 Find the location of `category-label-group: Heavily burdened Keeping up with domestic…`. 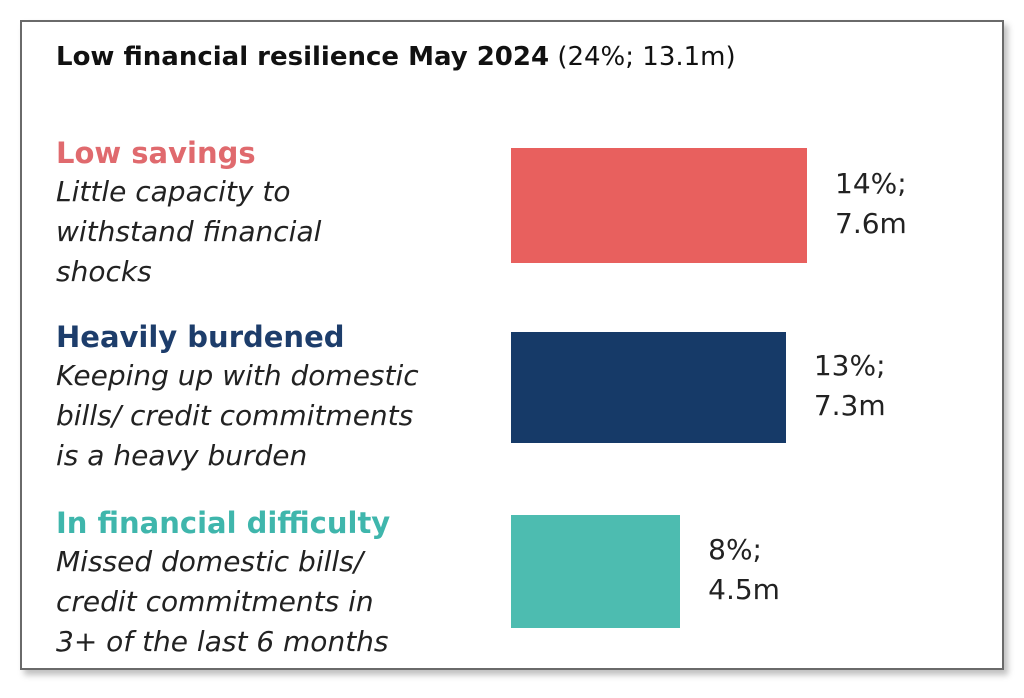

category-label-group: Heavily burdened Keeping up with domestic… is located at coordinates (237, 397).